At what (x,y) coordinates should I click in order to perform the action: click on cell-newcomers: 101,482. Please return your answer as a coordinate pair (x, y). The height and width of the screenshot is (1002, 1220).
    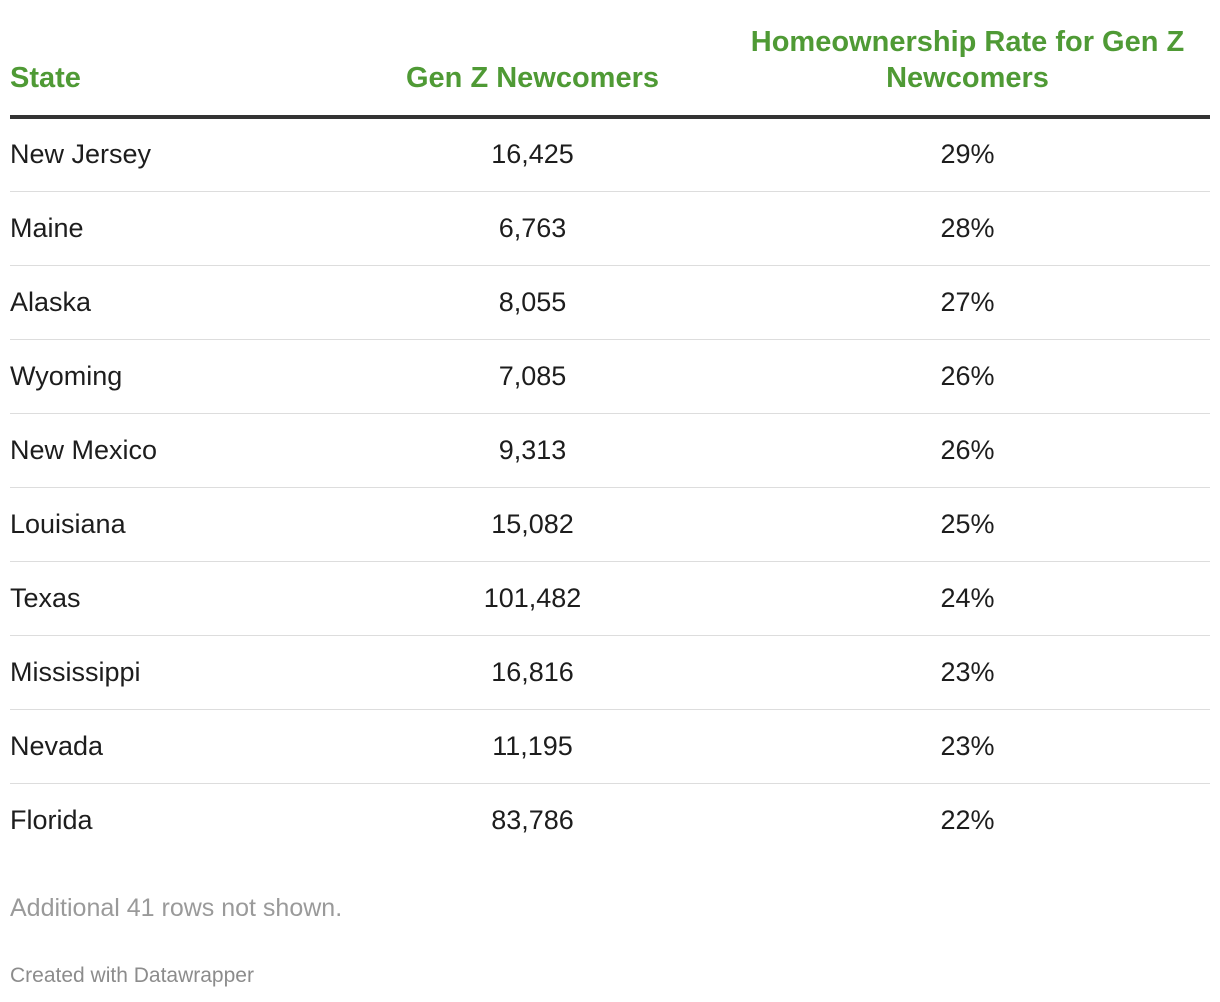
    Looking at the image, I should click on (532, 598).